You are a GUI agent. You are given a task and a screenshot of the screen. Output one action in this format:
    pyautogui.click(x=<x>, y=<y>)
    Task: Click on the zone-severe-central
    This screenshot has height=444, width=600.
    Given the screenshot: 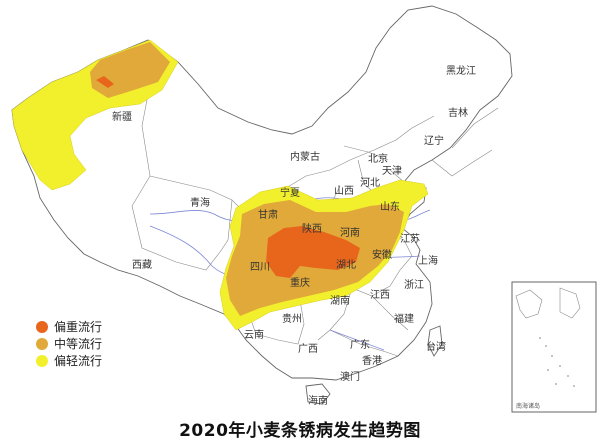 What is the action you would take?
    pyautogui.click(x=313, y=252)
    